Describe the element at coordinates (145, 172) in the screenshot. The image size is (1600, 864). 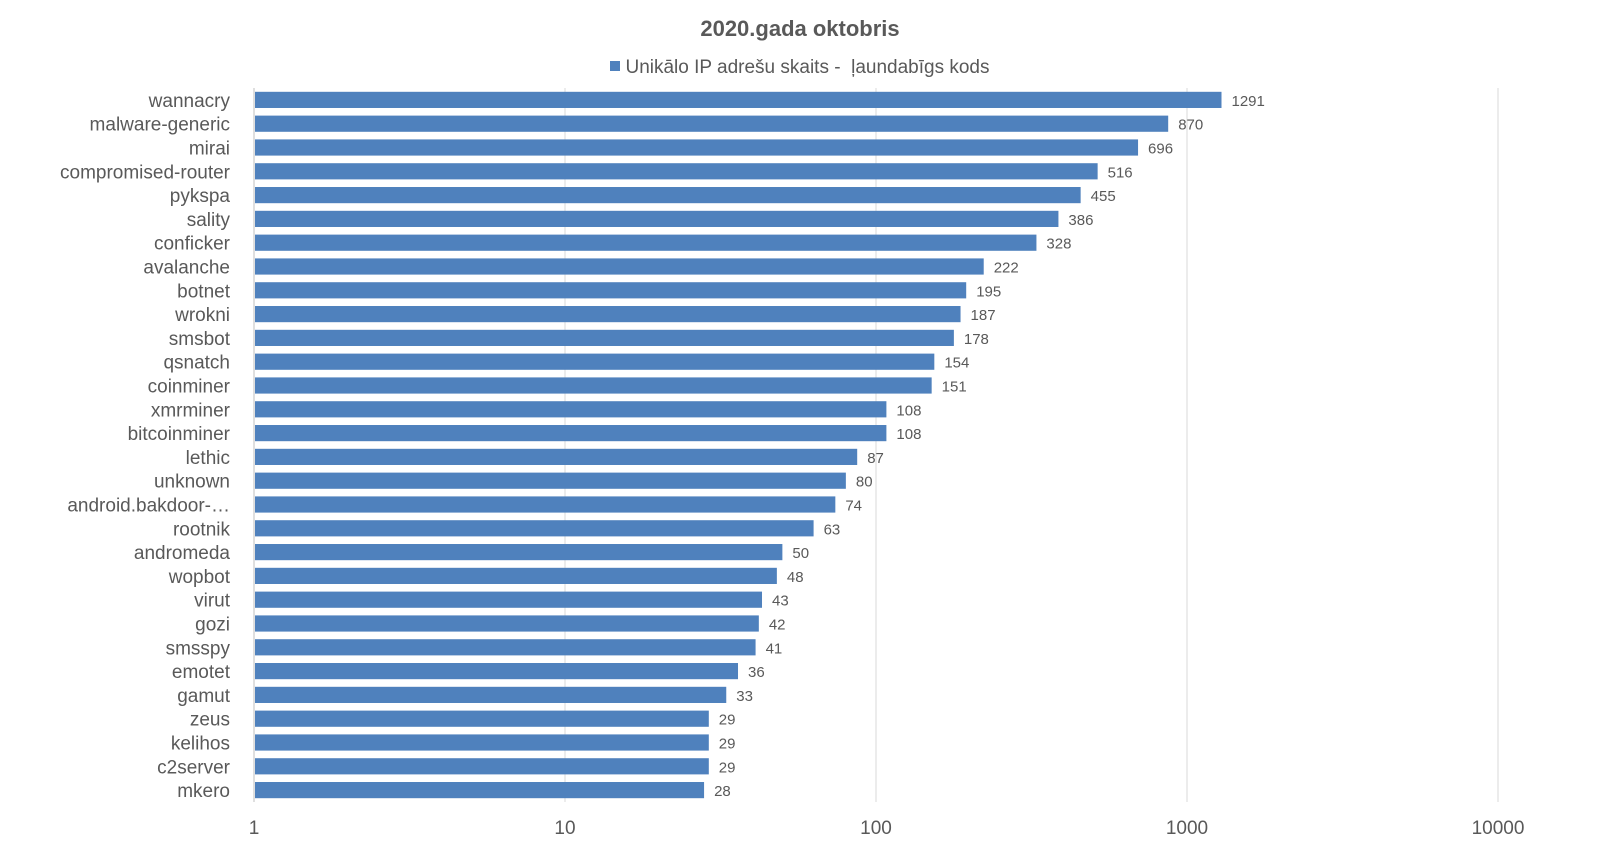
I see `category-label: compromised-router` at that location.